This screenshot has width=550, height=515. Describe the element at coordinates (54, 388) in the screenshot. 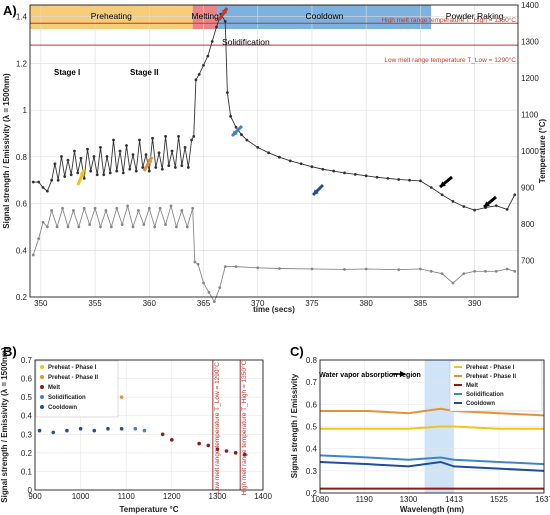

I see `b-legend-label-2: Melt` at that location.